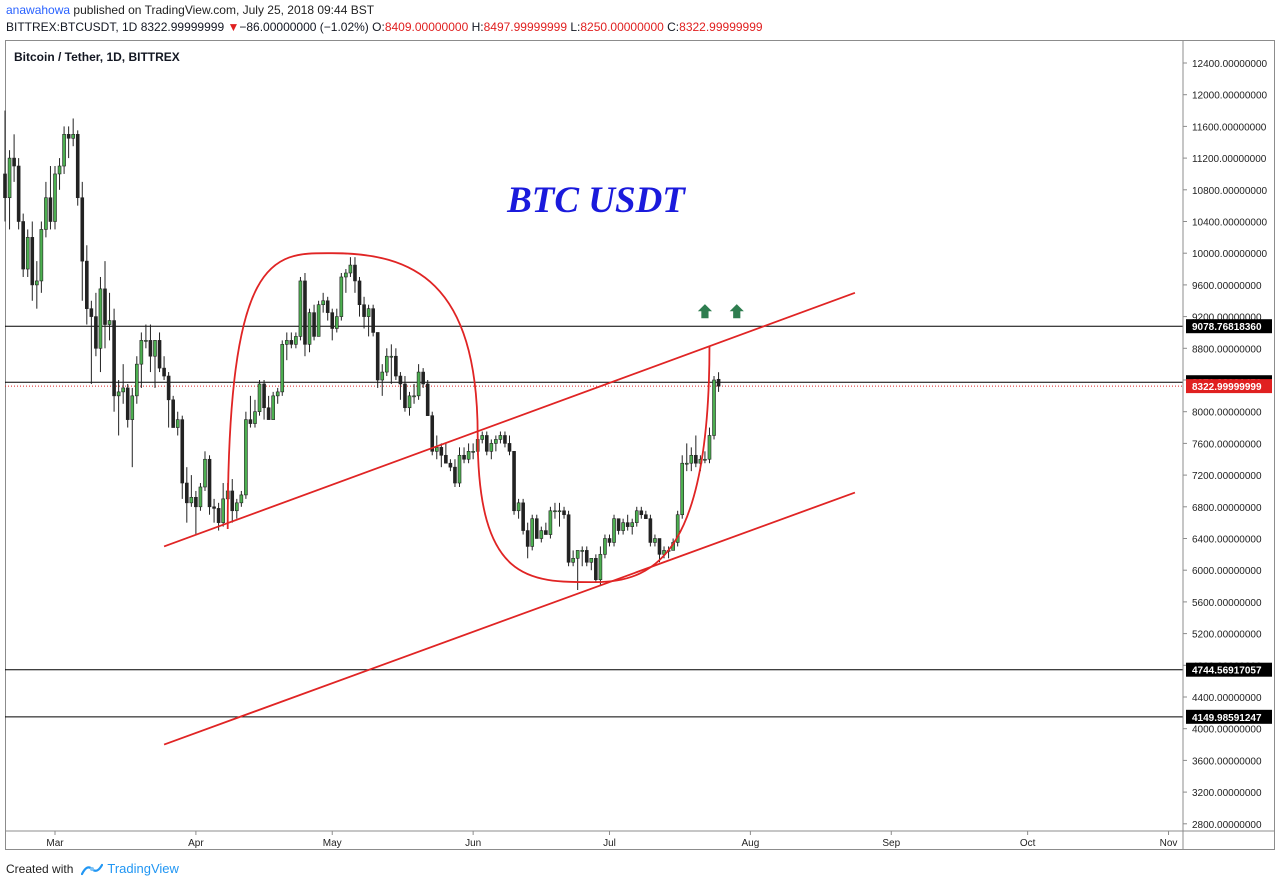  Describe the element at coordinates (1227, 413) in the screenshot. I see `y-tick-label: 8000.00000000` at that location.